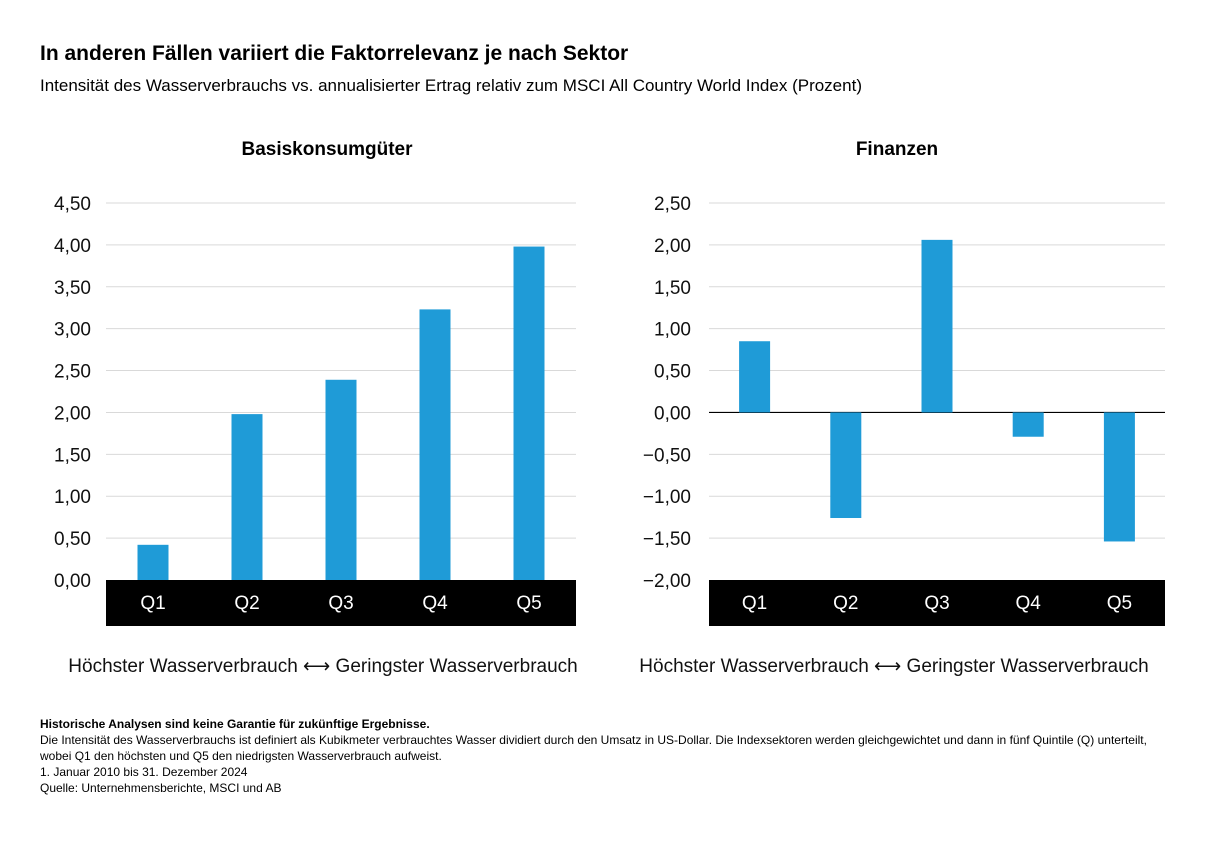 The height and width of the screenshot is (860, 1213). I want to click on y-tick-label-1-2: −1,00, so click(667, 497).